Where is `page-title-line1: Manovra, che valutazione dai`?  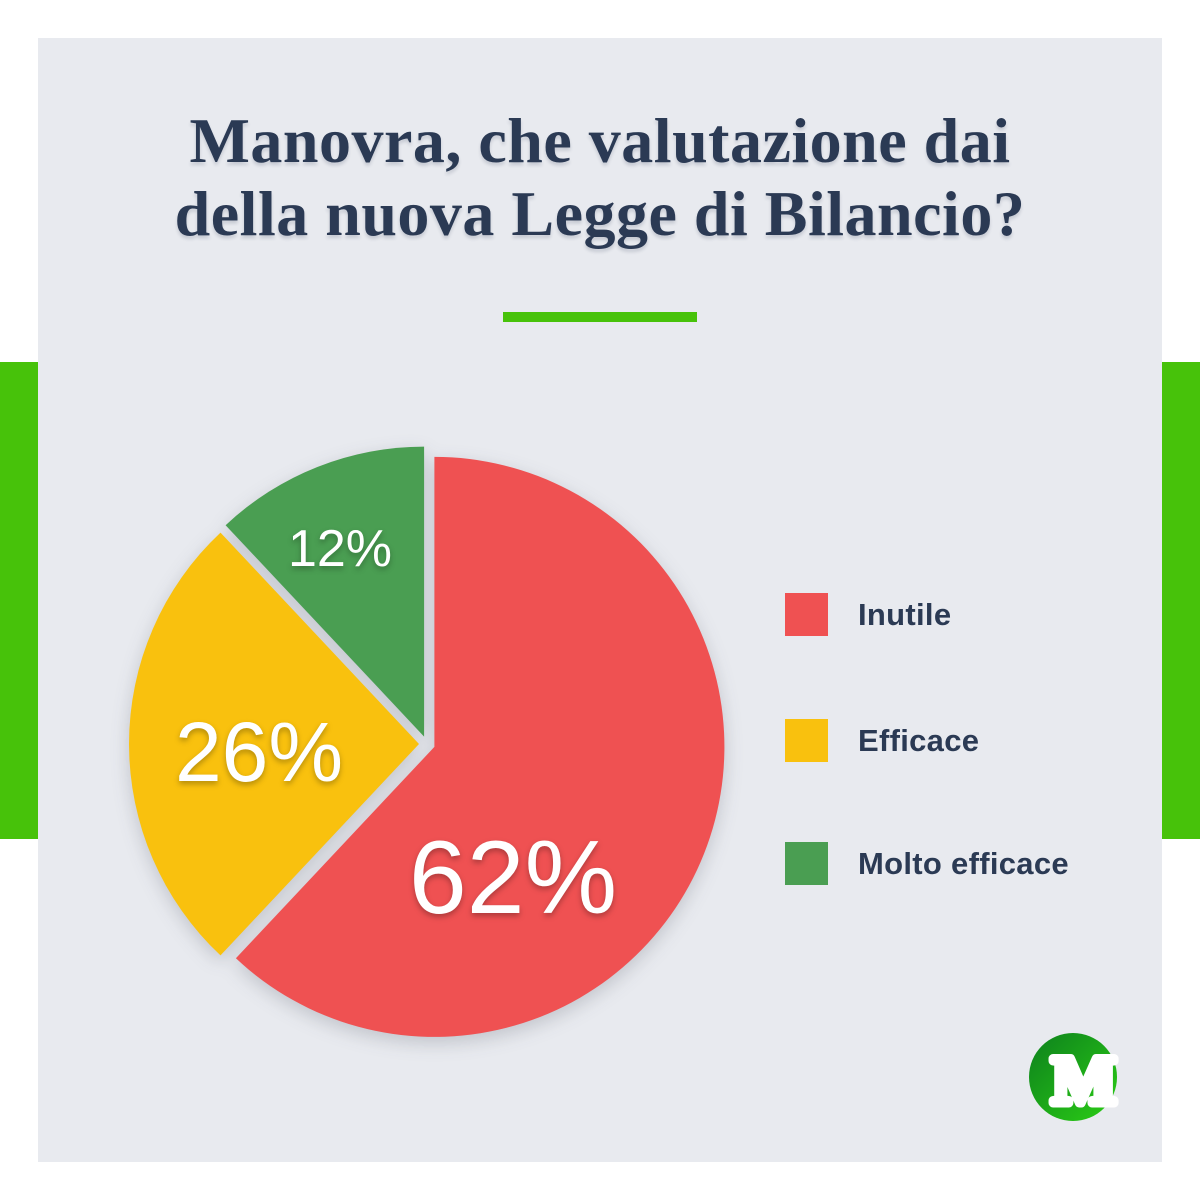 page-title-line1: Manovra, che valutazione dai is located at coordinates (600, 140).